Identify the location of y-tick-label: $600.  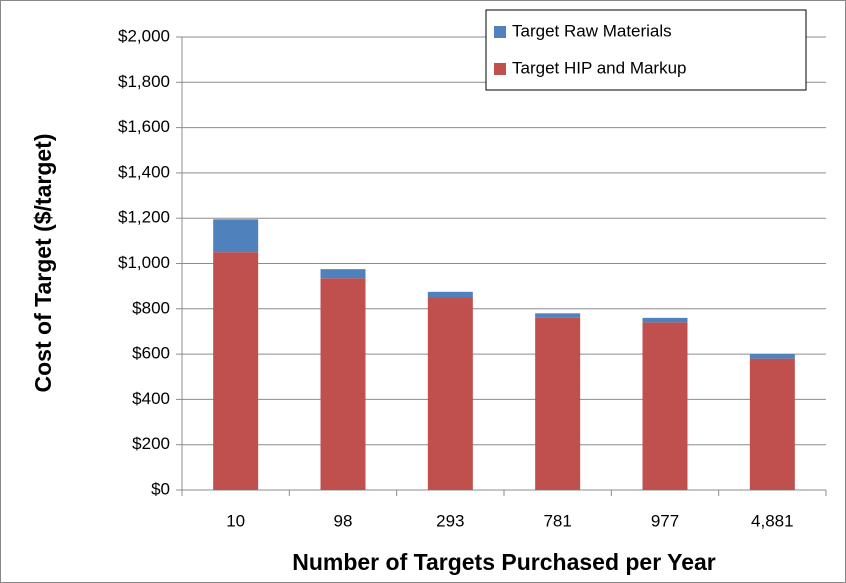
(151, 353).